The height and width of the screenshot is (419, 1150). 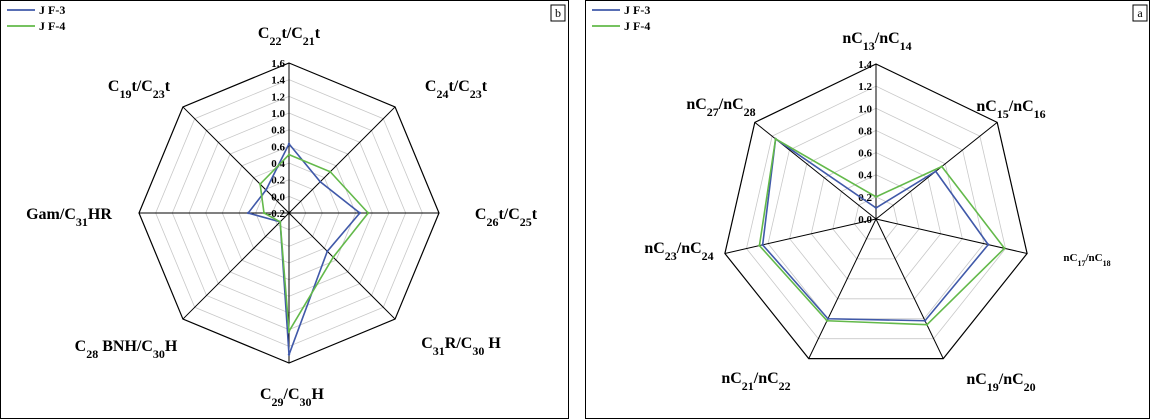 I want to click on axis-label: C26t/C25t, so click(x=506, y=217).